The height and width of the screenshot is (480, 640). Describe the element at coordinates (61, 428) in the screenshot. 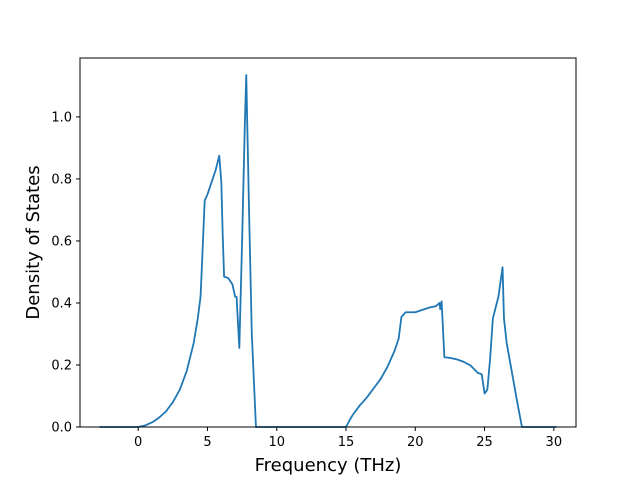

I see `y-tick-label: 0.0` at that location.